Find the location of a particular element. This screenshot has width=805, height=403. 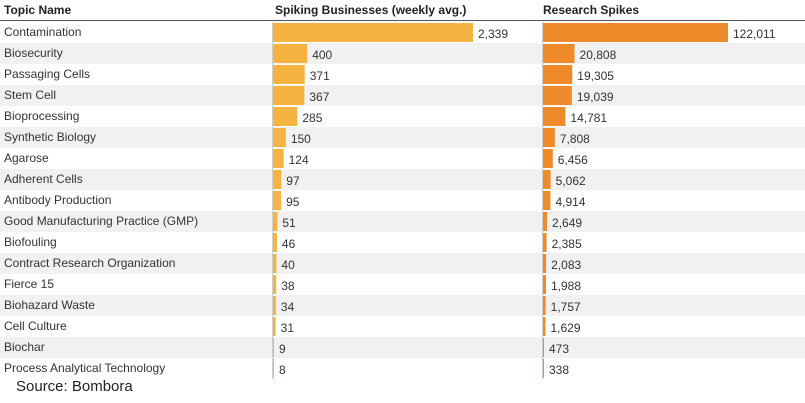

value-label-businesses: 97 is located at coordinates (293, 181).